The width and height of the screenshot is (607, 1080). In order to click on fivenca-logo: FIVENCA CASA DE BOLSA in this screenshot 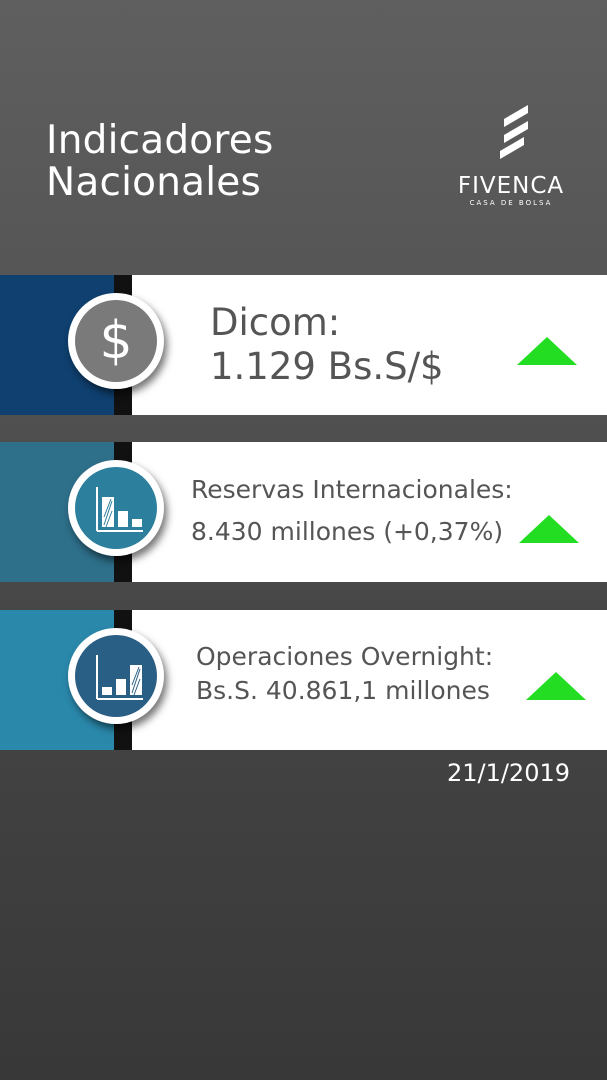, I will do `click(511, 158)`.